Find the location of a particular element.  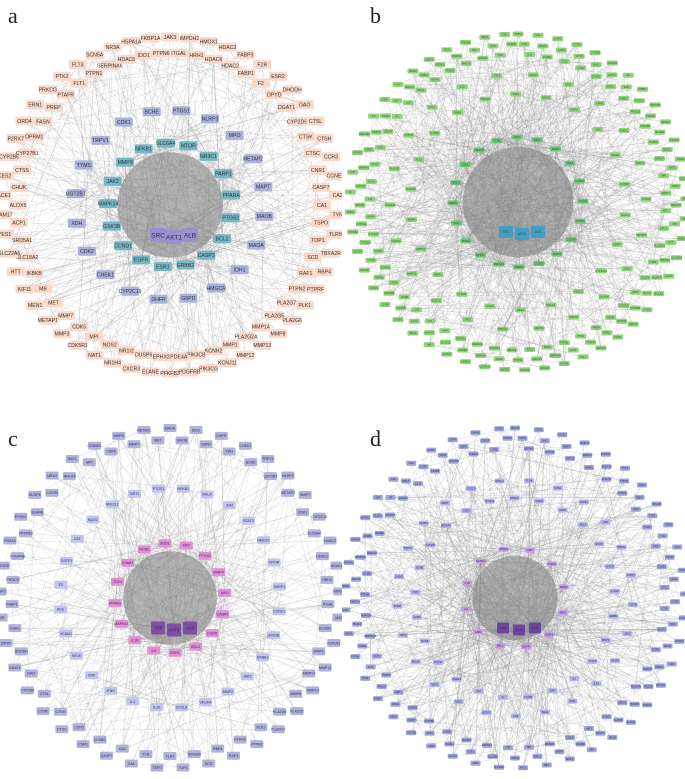

node-label: CTSB is located at coordinates (371, 260).